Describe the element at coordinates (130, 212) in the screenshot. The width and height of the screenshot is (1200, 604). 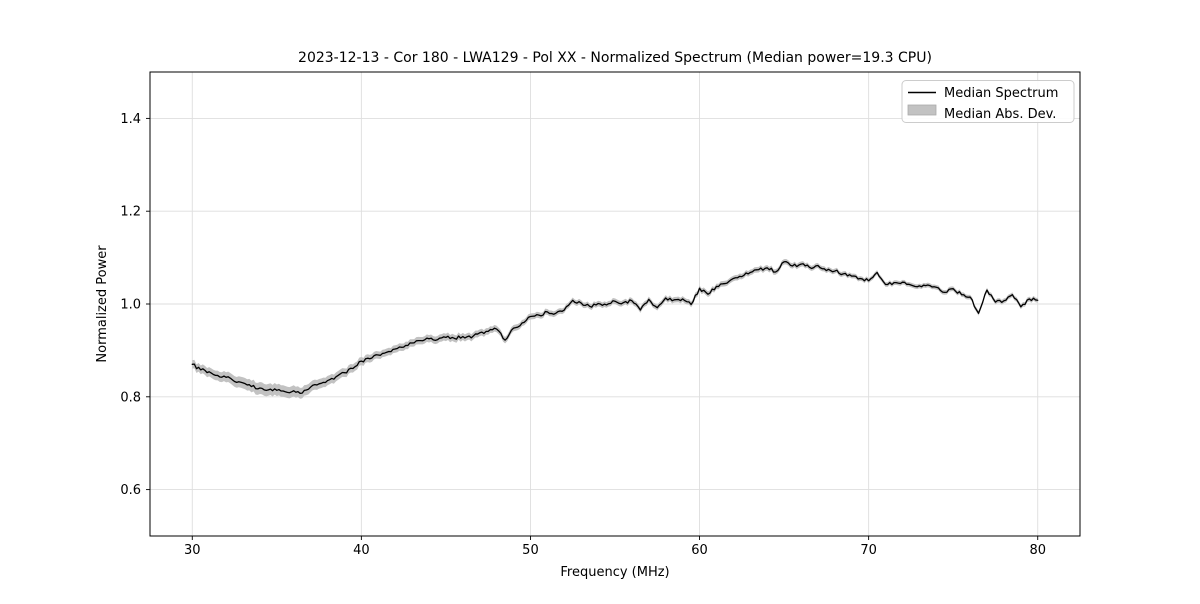
I see `y-tick-label: 1.2` at that location.